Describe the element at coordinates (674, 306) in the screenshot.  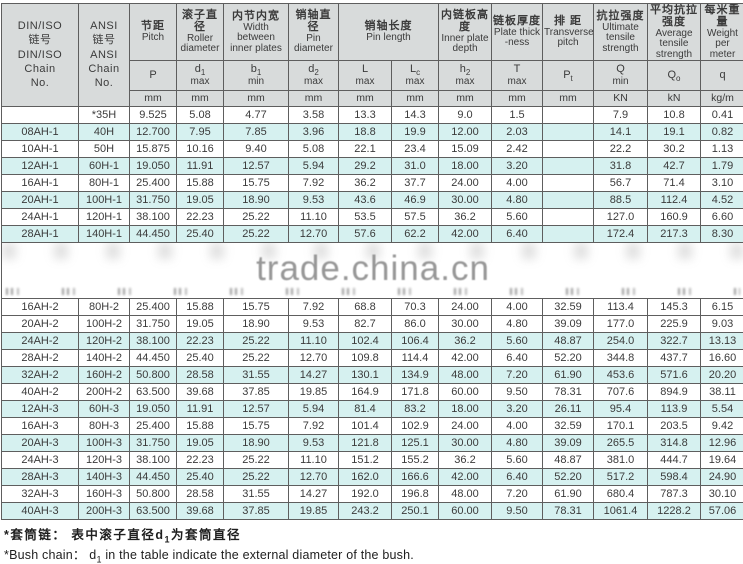
I see `value-cell: 145.3` at that location.